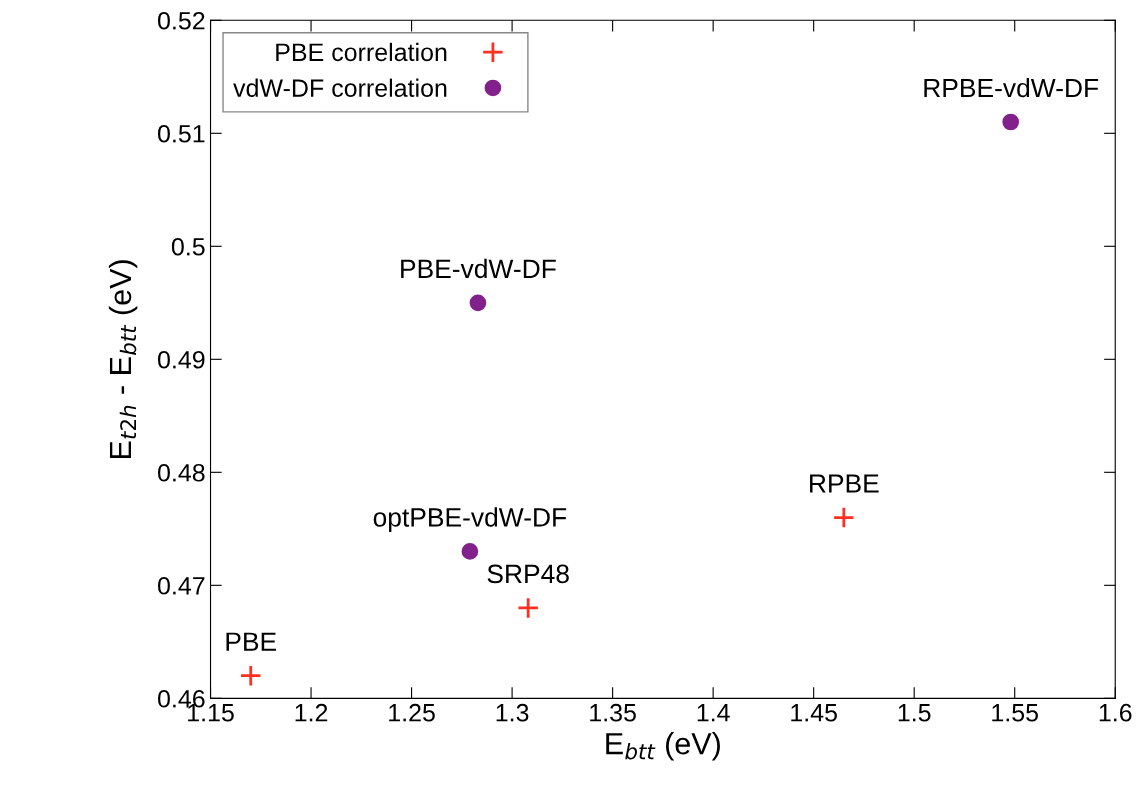  Describe the element at coordinates (914, 713) in the screenshot. I see `x-tick-label: 1.5` at that location.